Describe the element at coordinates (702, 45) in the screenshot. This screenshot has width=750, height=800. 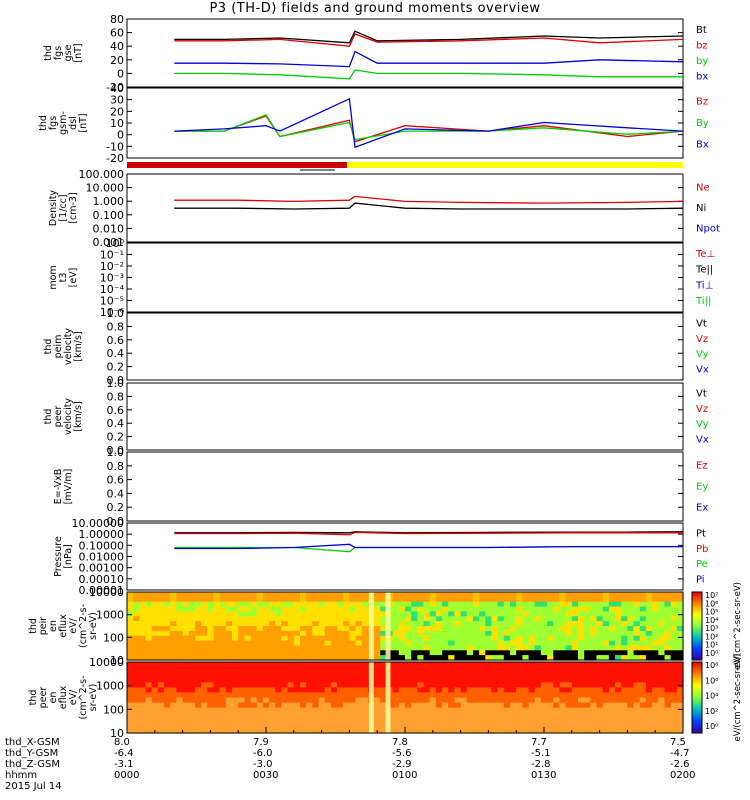
I see `legend-fgs-gse-1: bz` at that location.